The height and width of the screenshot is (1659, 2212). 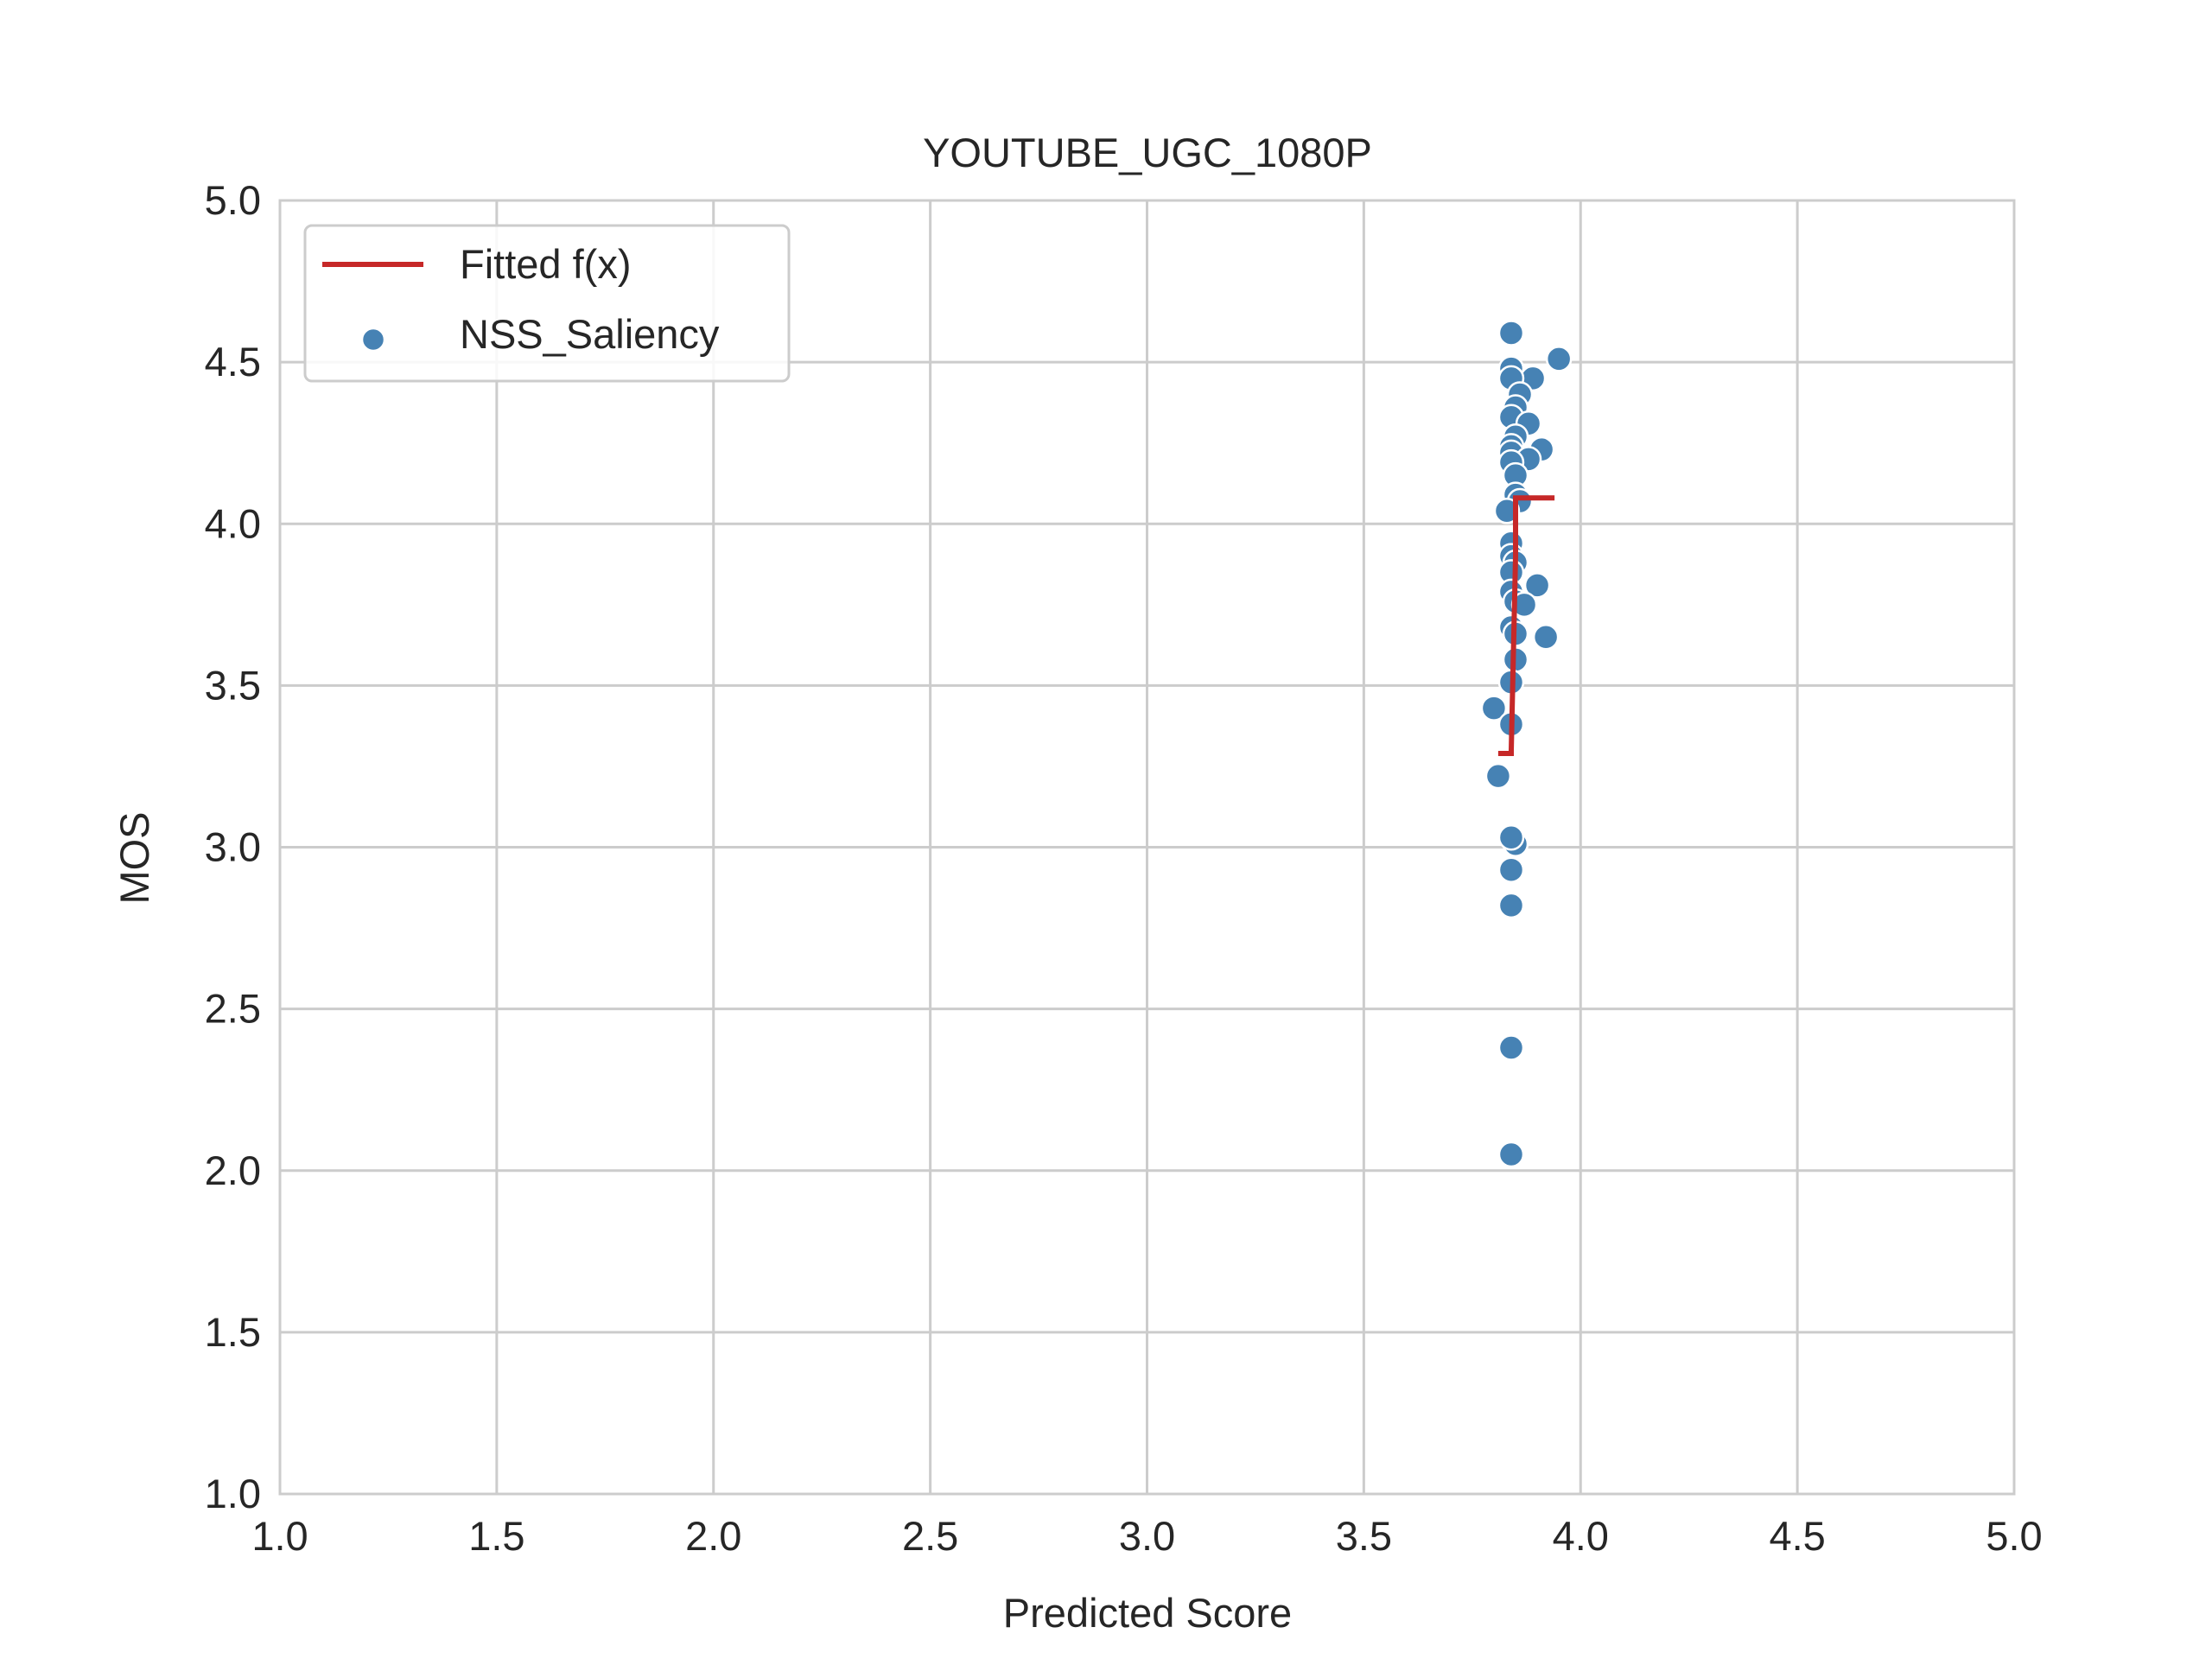 I want to click on y-axis-label: MOS, so click(x=134, y=857).